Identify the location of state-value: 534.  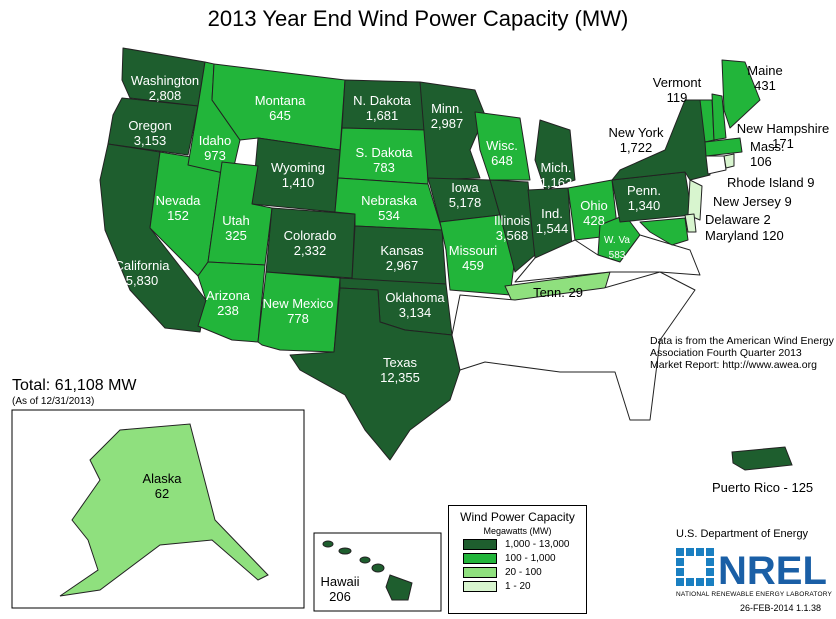
(389, 215).